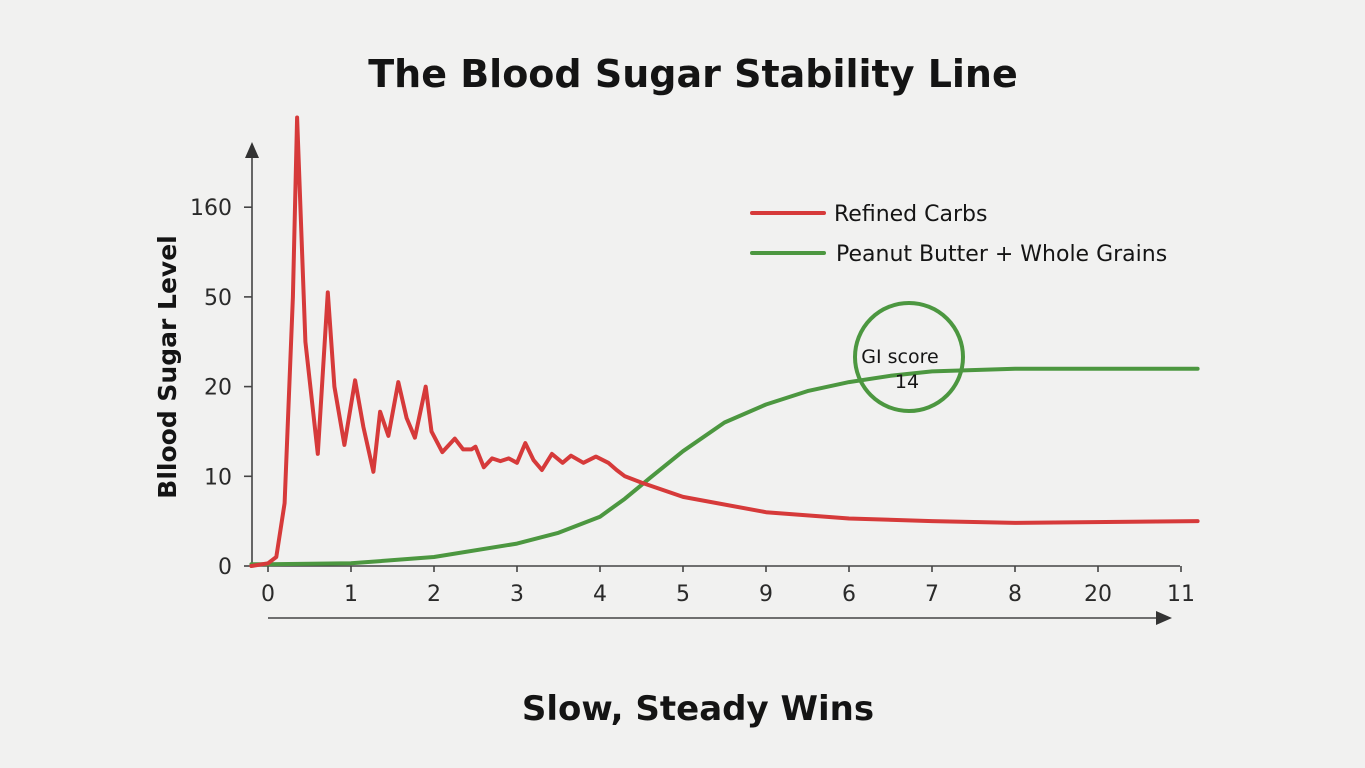 This screenshot has width=1365, height=768. What do you see at coordinates (693, 74) in the screenshot?
I see `chart-title: The Blood Sugar Stability Line` at bounding box center [693, 74].